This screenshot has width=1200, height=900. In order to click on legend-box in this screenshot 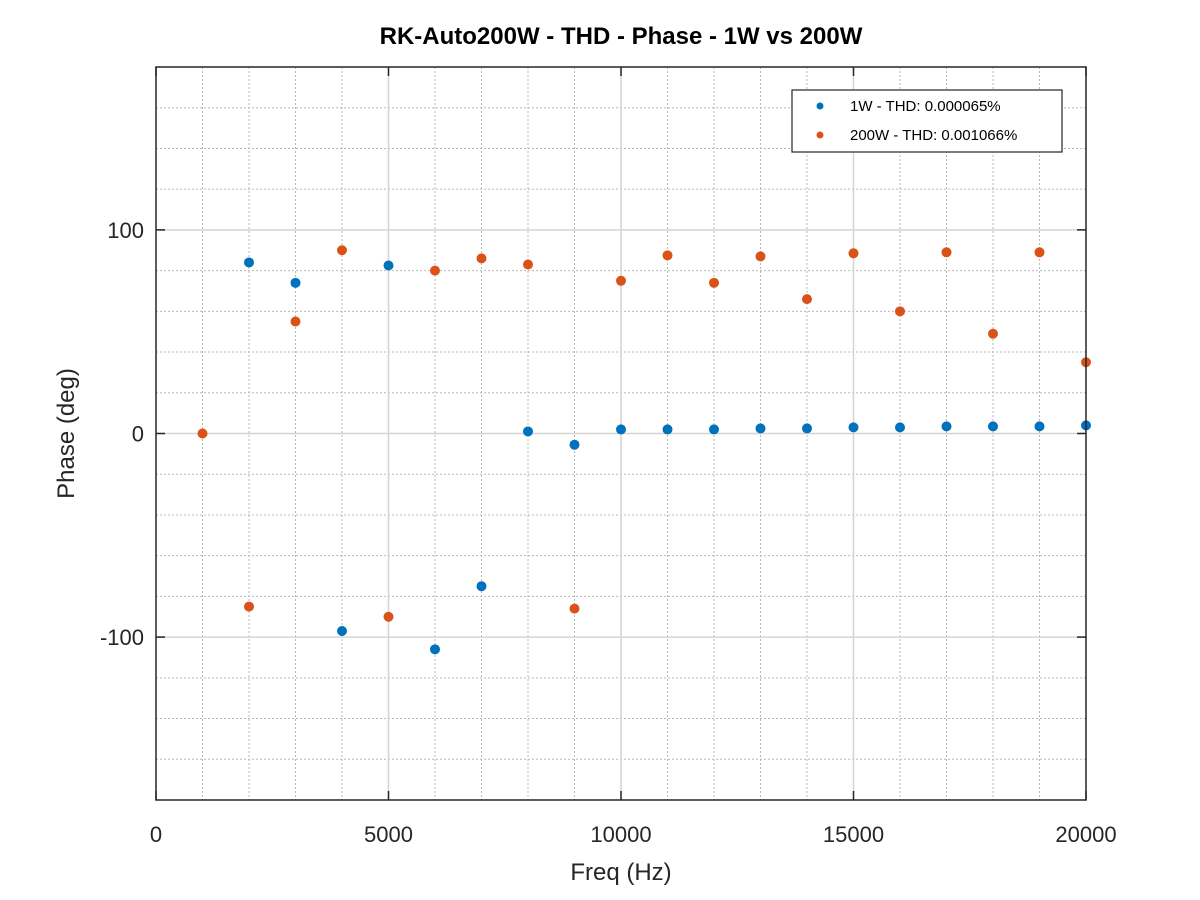, I will do `click(927, 121)`.